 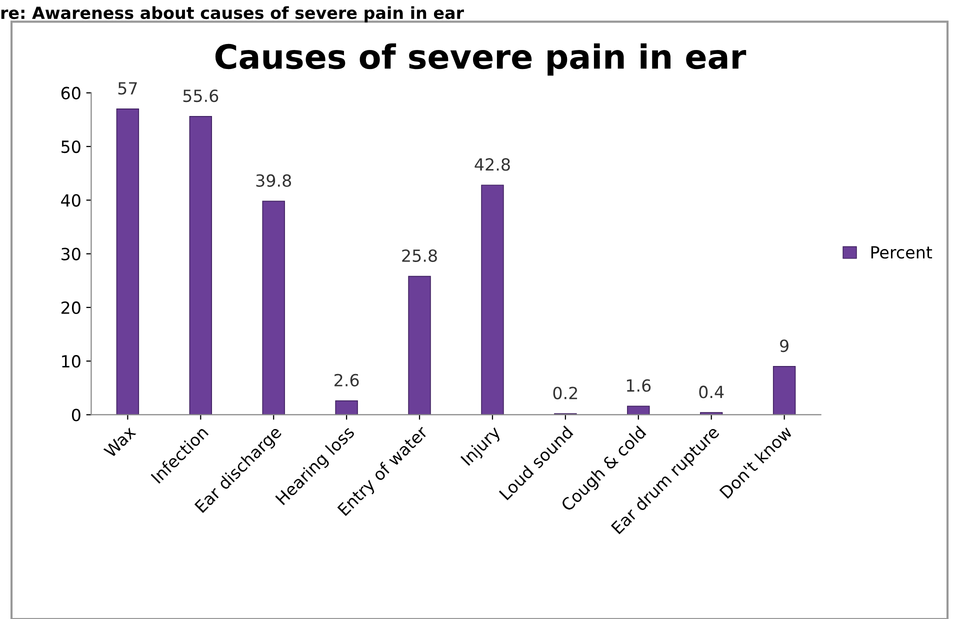 What do you see at coordinates (232, 14) in the screenshot?
I see `text: re: Awareness about causes of severe pain in ear` at bounding box center [232, 14].